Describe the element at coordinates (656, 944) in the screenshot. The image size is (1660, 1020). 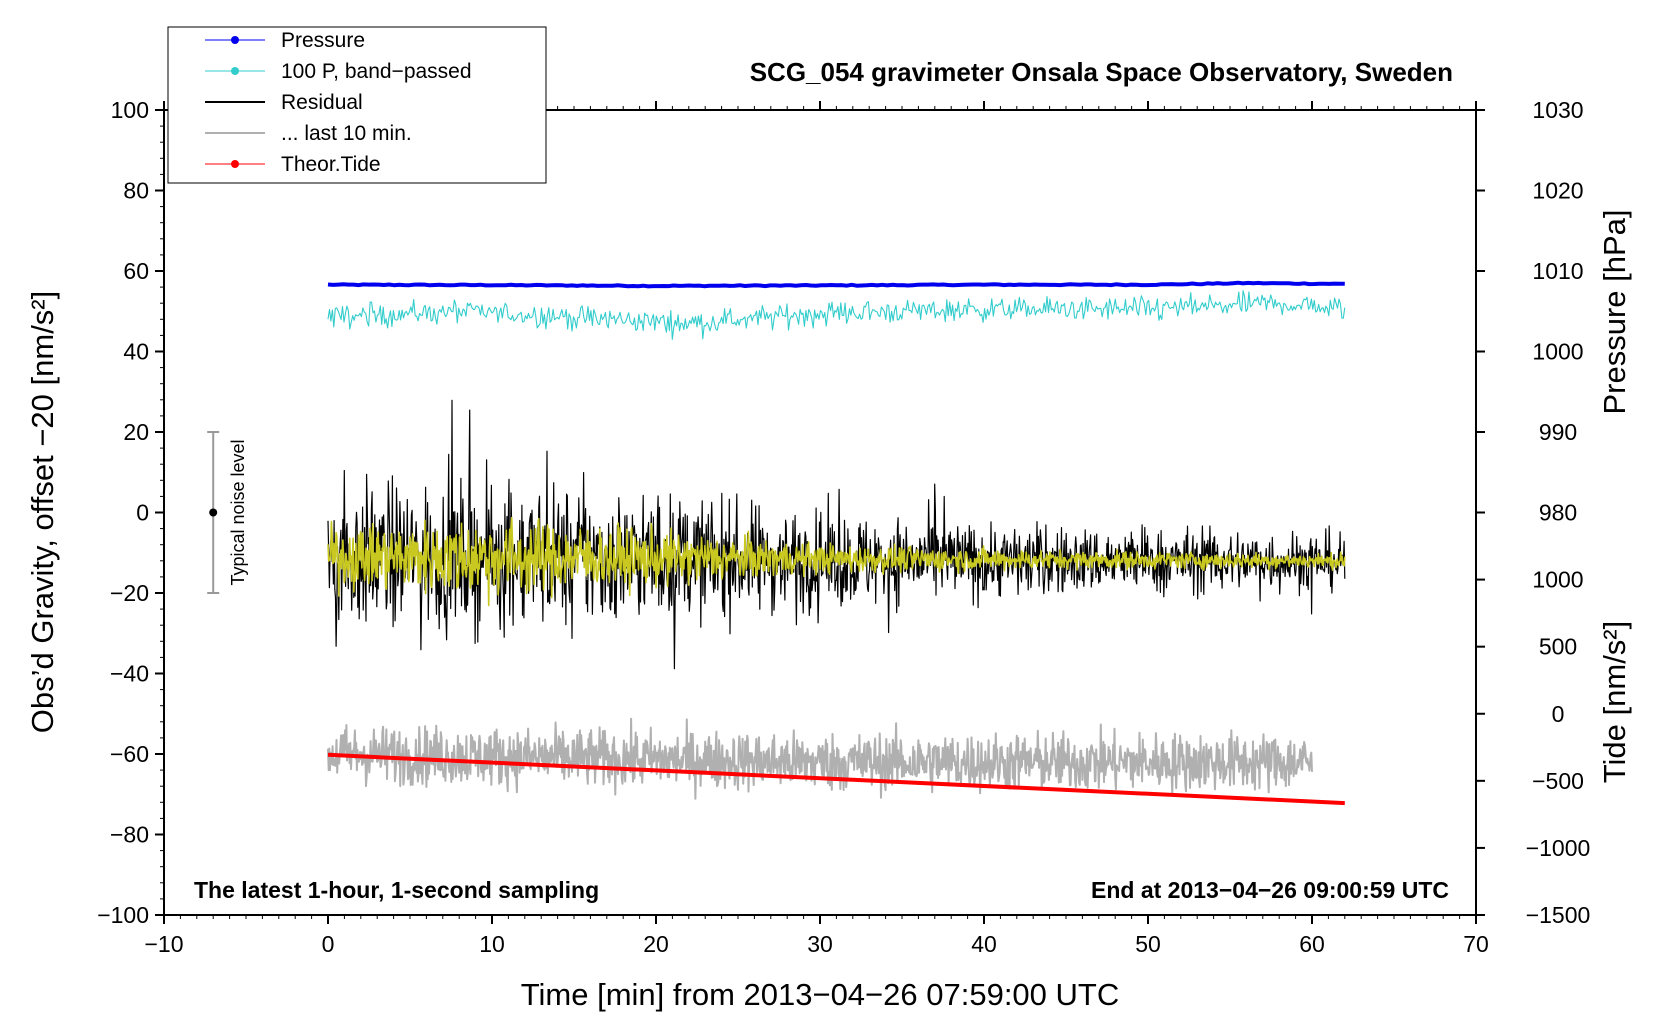
I see `x-tick-label: 20` at that location.